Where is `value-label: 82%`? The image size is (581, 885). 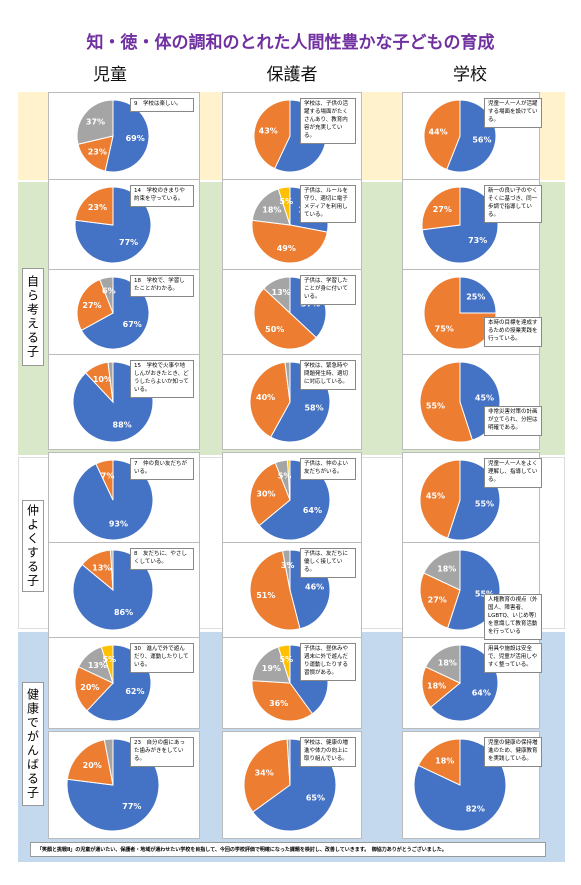
value-label: 82% is located at coordinates (475, 809).